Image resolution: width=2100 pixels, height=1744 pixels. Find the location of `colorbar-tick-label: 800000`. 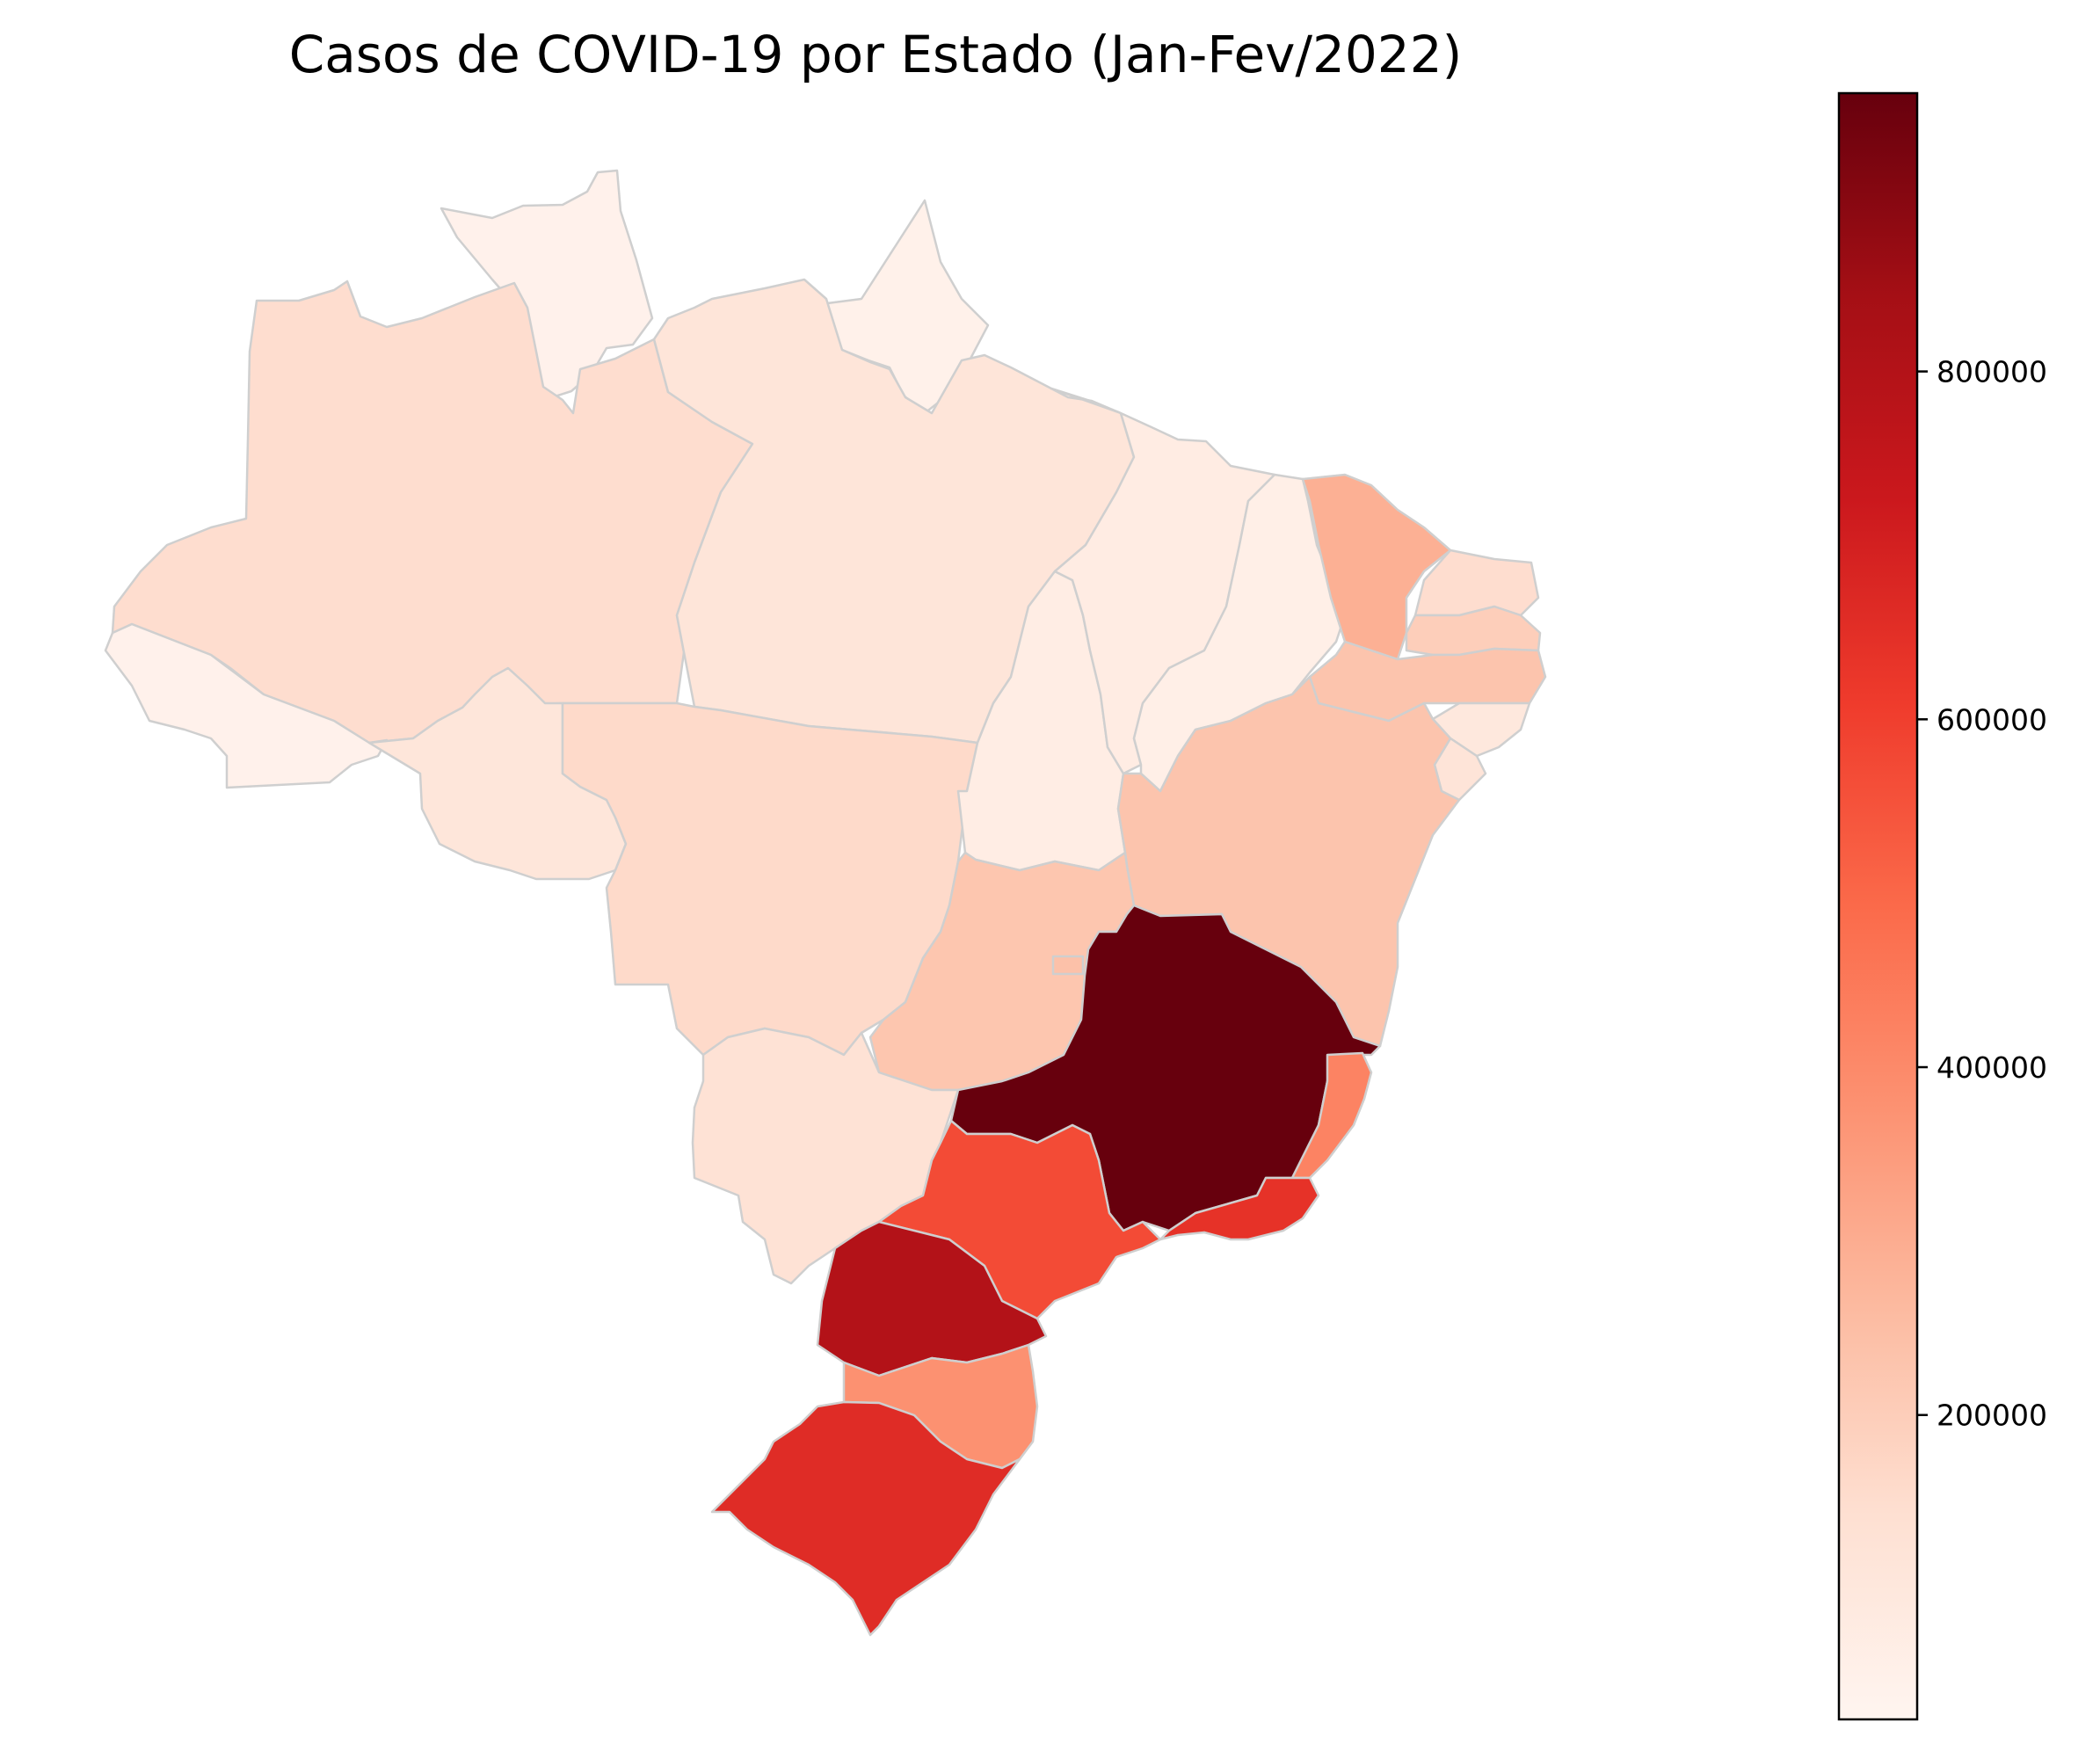

colorbar-tick-label: 800000 is located at coordinates (1992, 372).